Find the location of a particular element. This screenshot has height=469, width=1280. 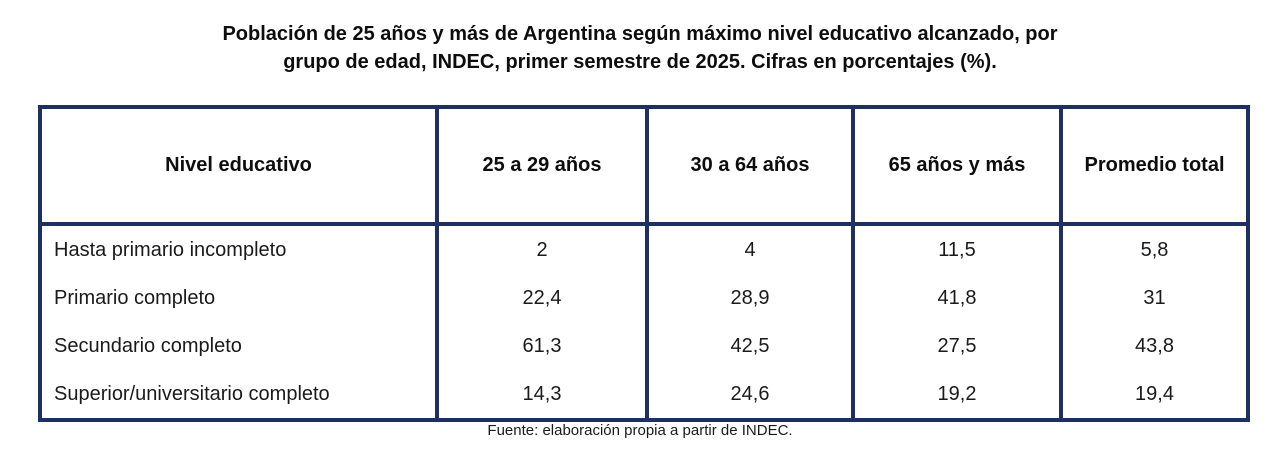

data-cell: 27,5 is located at coordinates (955, 346).